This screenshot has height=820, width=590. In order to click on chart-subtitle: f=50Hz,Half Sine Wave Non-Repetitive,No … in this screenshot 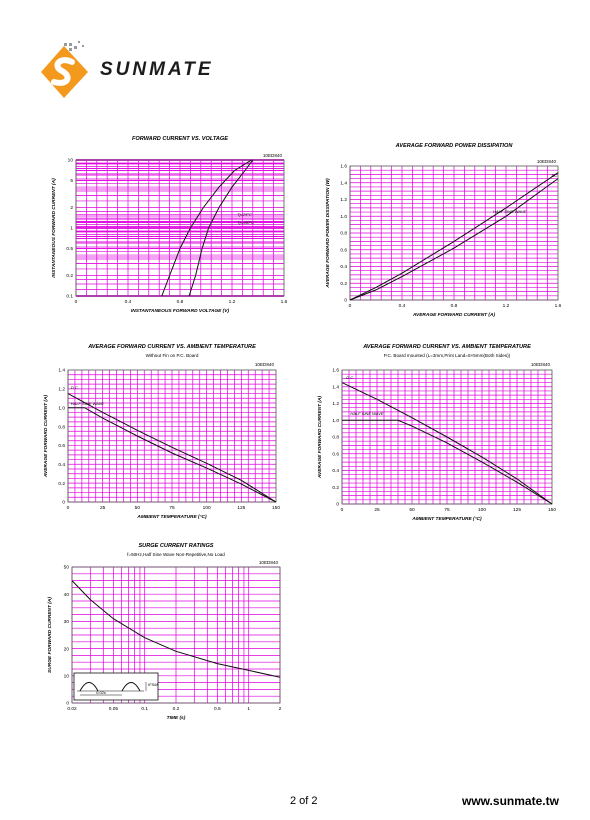, I will do `click(176, 554)`.